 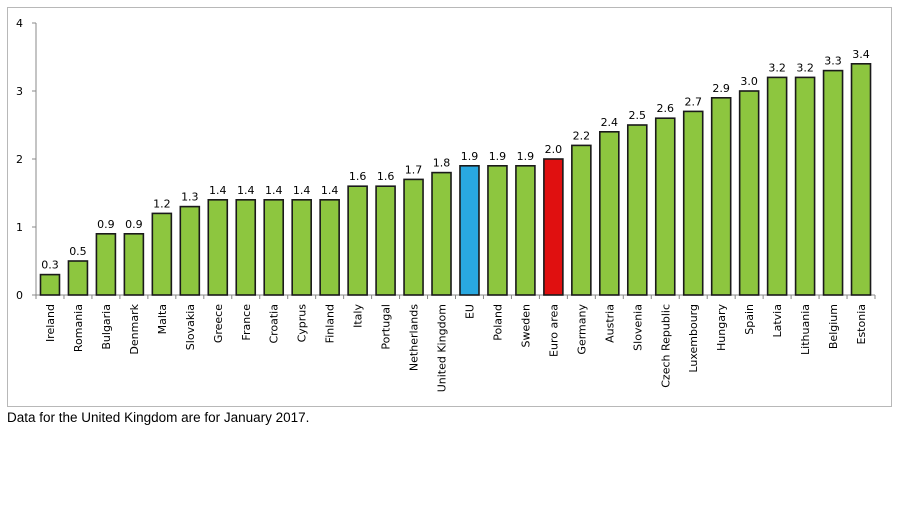 What do you see at coordinates (50, 265) in the screenshot?
I see `data-label: 0.3` at bounding box center [50, 265].